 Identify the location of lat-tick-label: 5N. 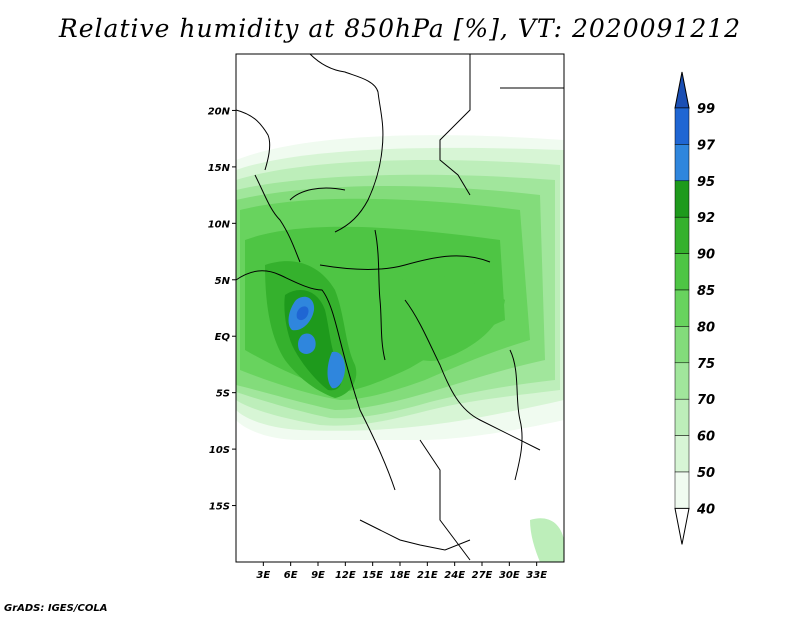
(223, 281).